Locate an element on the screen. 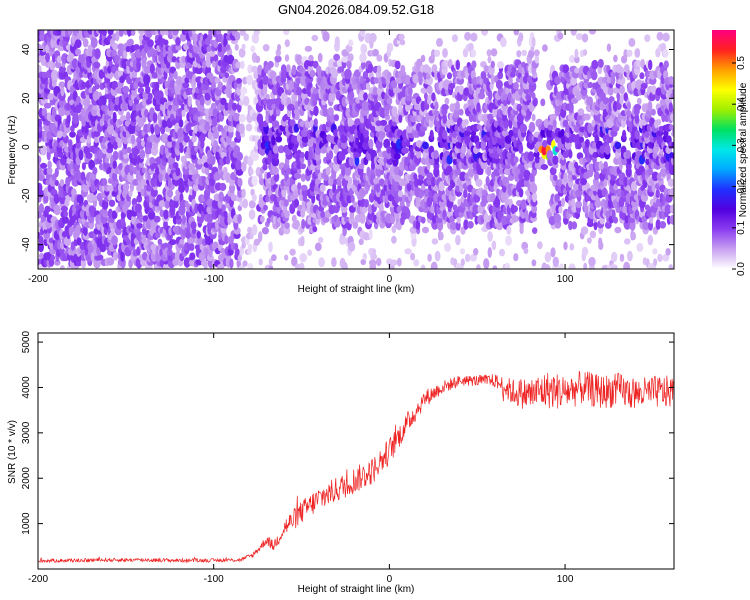 The width and height of the screenshot is (750, 600). snr-ytick-label: 2000 is located at coordinates (26, 478).